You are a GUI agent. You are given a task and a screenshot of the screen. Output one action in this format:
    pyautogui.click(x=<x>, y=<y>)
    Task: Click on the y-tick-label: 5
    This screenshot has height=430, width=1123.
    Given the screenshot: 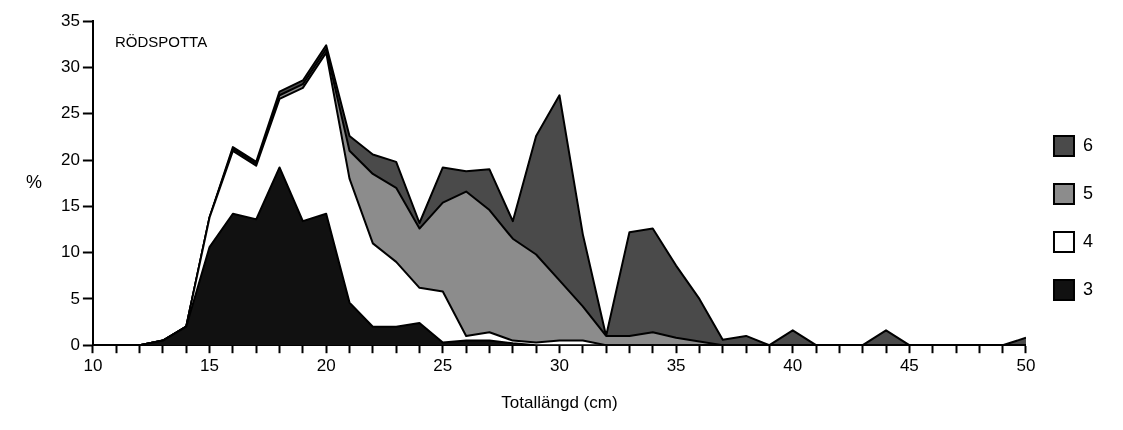 What is the action you would take?
    pyautogui.click(x=75, y=298)
    